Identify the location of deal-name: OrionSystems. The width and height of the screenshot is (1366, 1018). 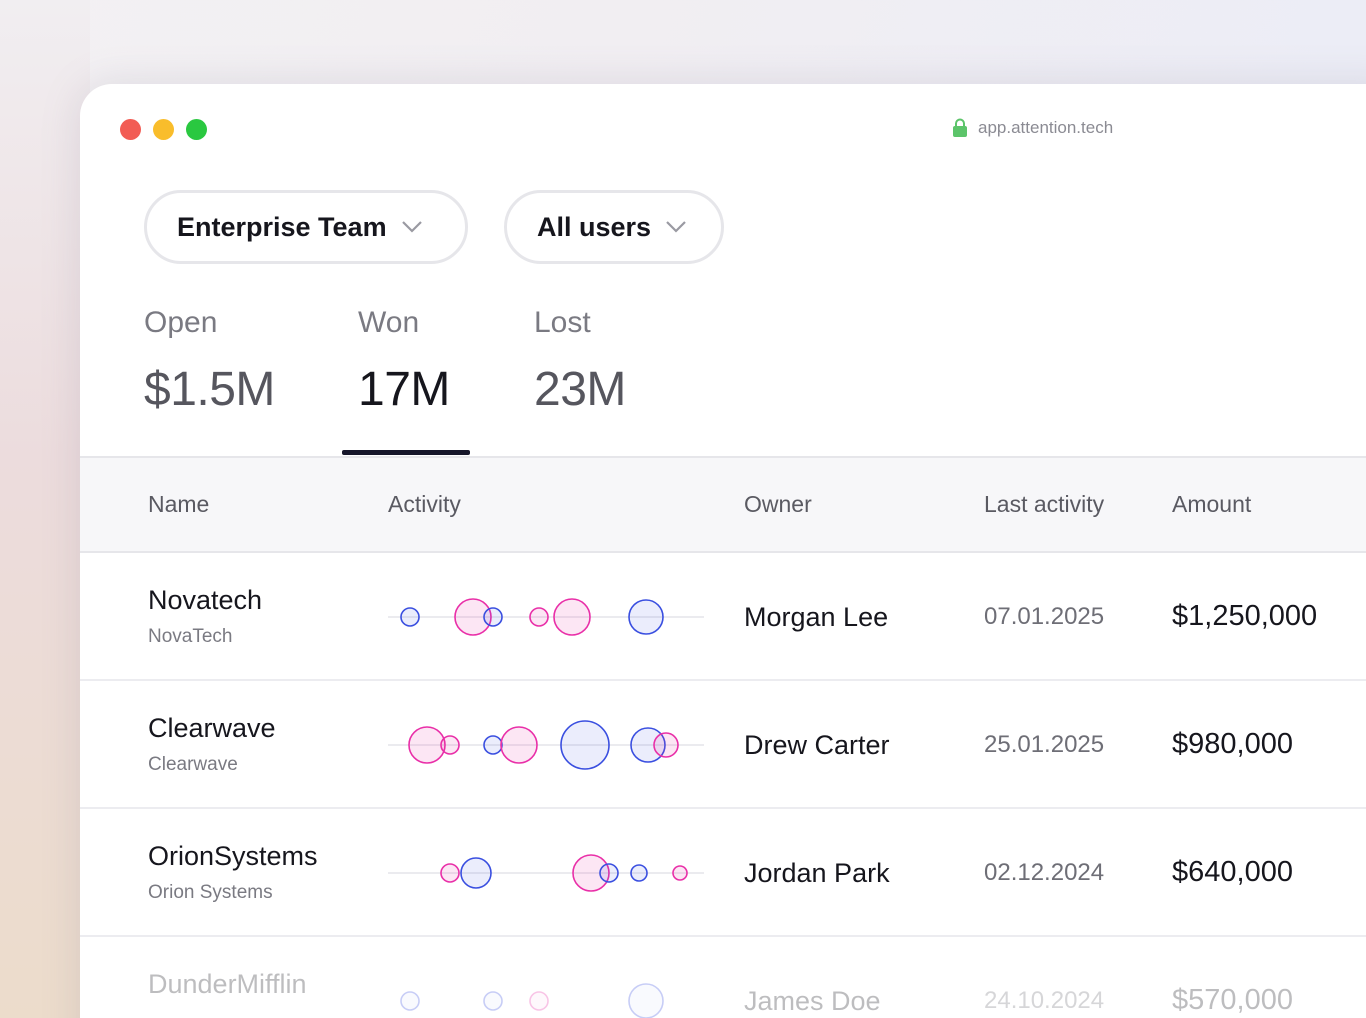
(233, 856).